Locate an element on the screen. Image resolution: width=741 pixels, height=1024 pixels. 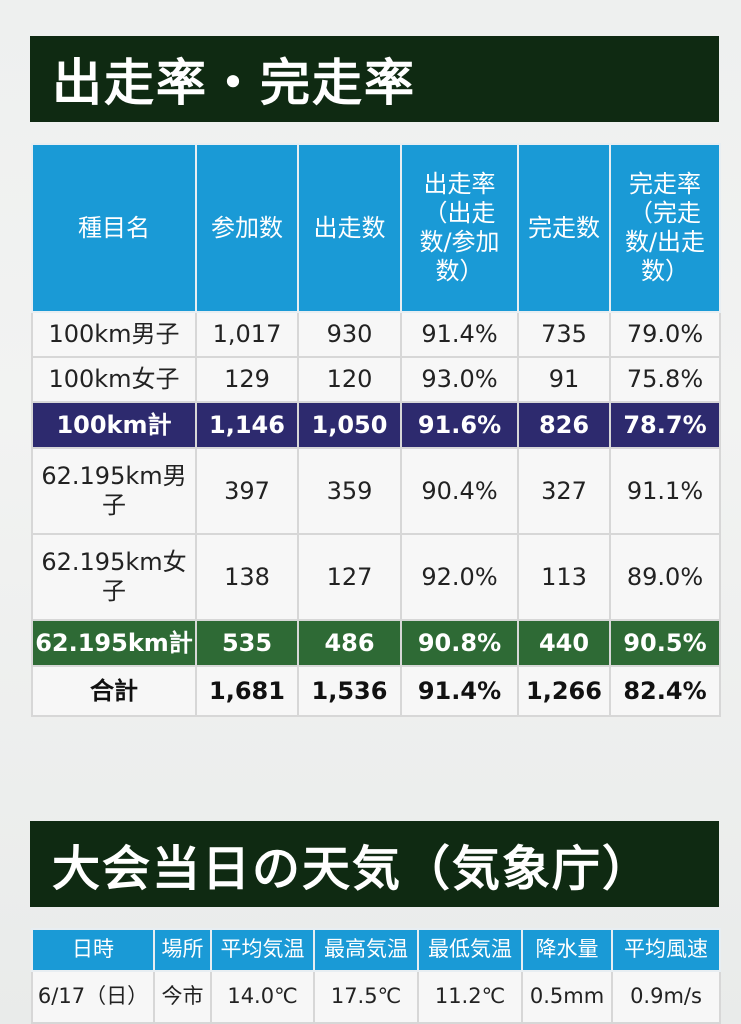
cell-event: 62.195km男子 is located at coordinates (114, 491).